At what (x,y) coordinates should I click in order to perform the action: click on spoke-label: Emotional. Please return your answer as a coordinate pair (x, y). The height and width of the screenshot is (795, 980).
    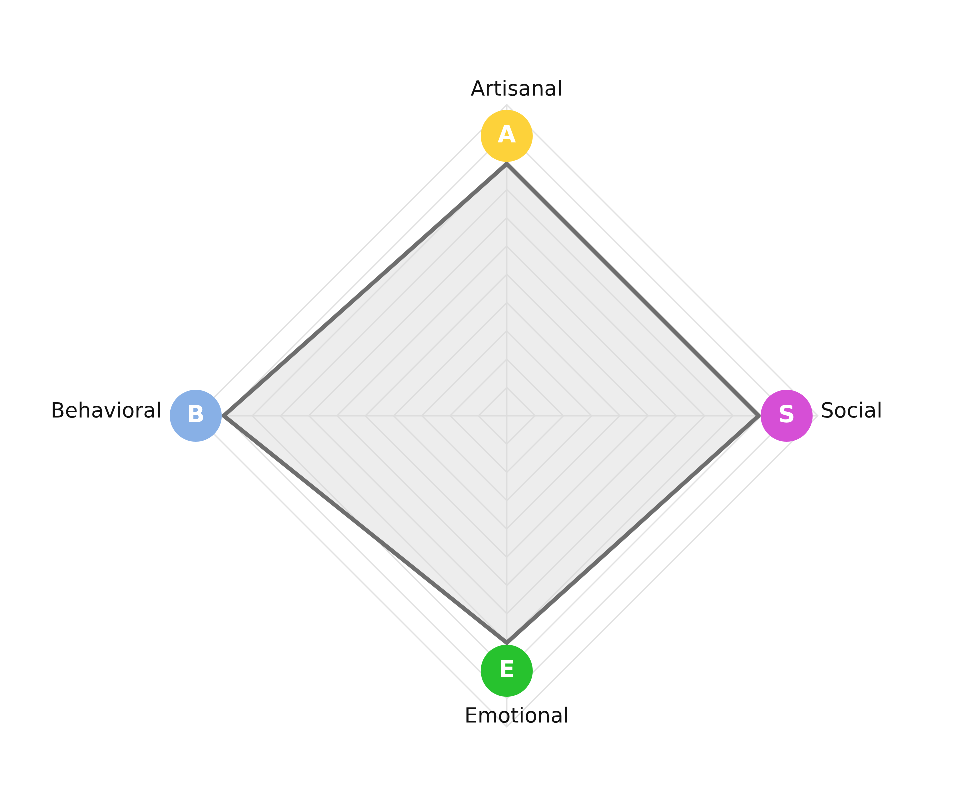
    Looking at the image, I should click on (517, 715).